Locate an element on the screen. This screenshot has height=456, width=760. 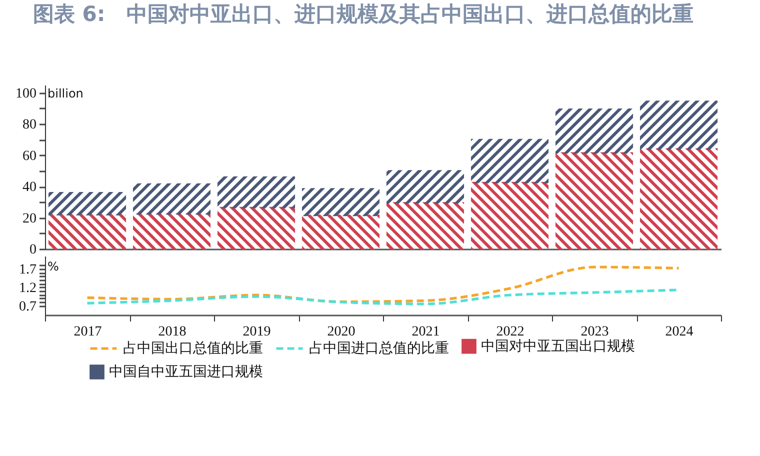
y-axis-title: billion is located at coordinates (66, 93).